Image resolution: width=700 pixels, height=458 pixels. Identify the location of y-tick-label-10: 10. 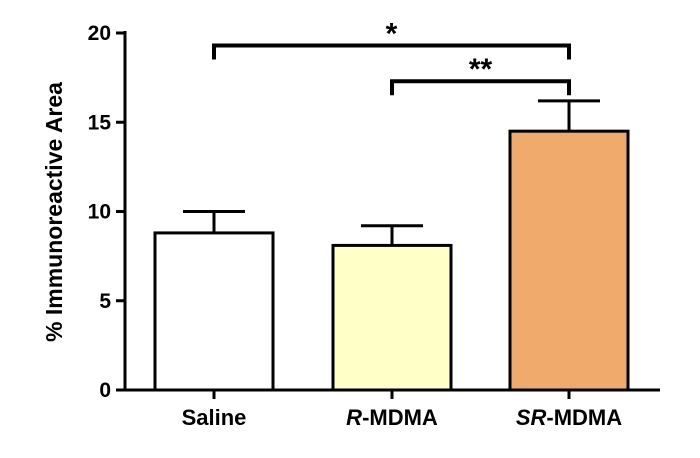
(99, 212).